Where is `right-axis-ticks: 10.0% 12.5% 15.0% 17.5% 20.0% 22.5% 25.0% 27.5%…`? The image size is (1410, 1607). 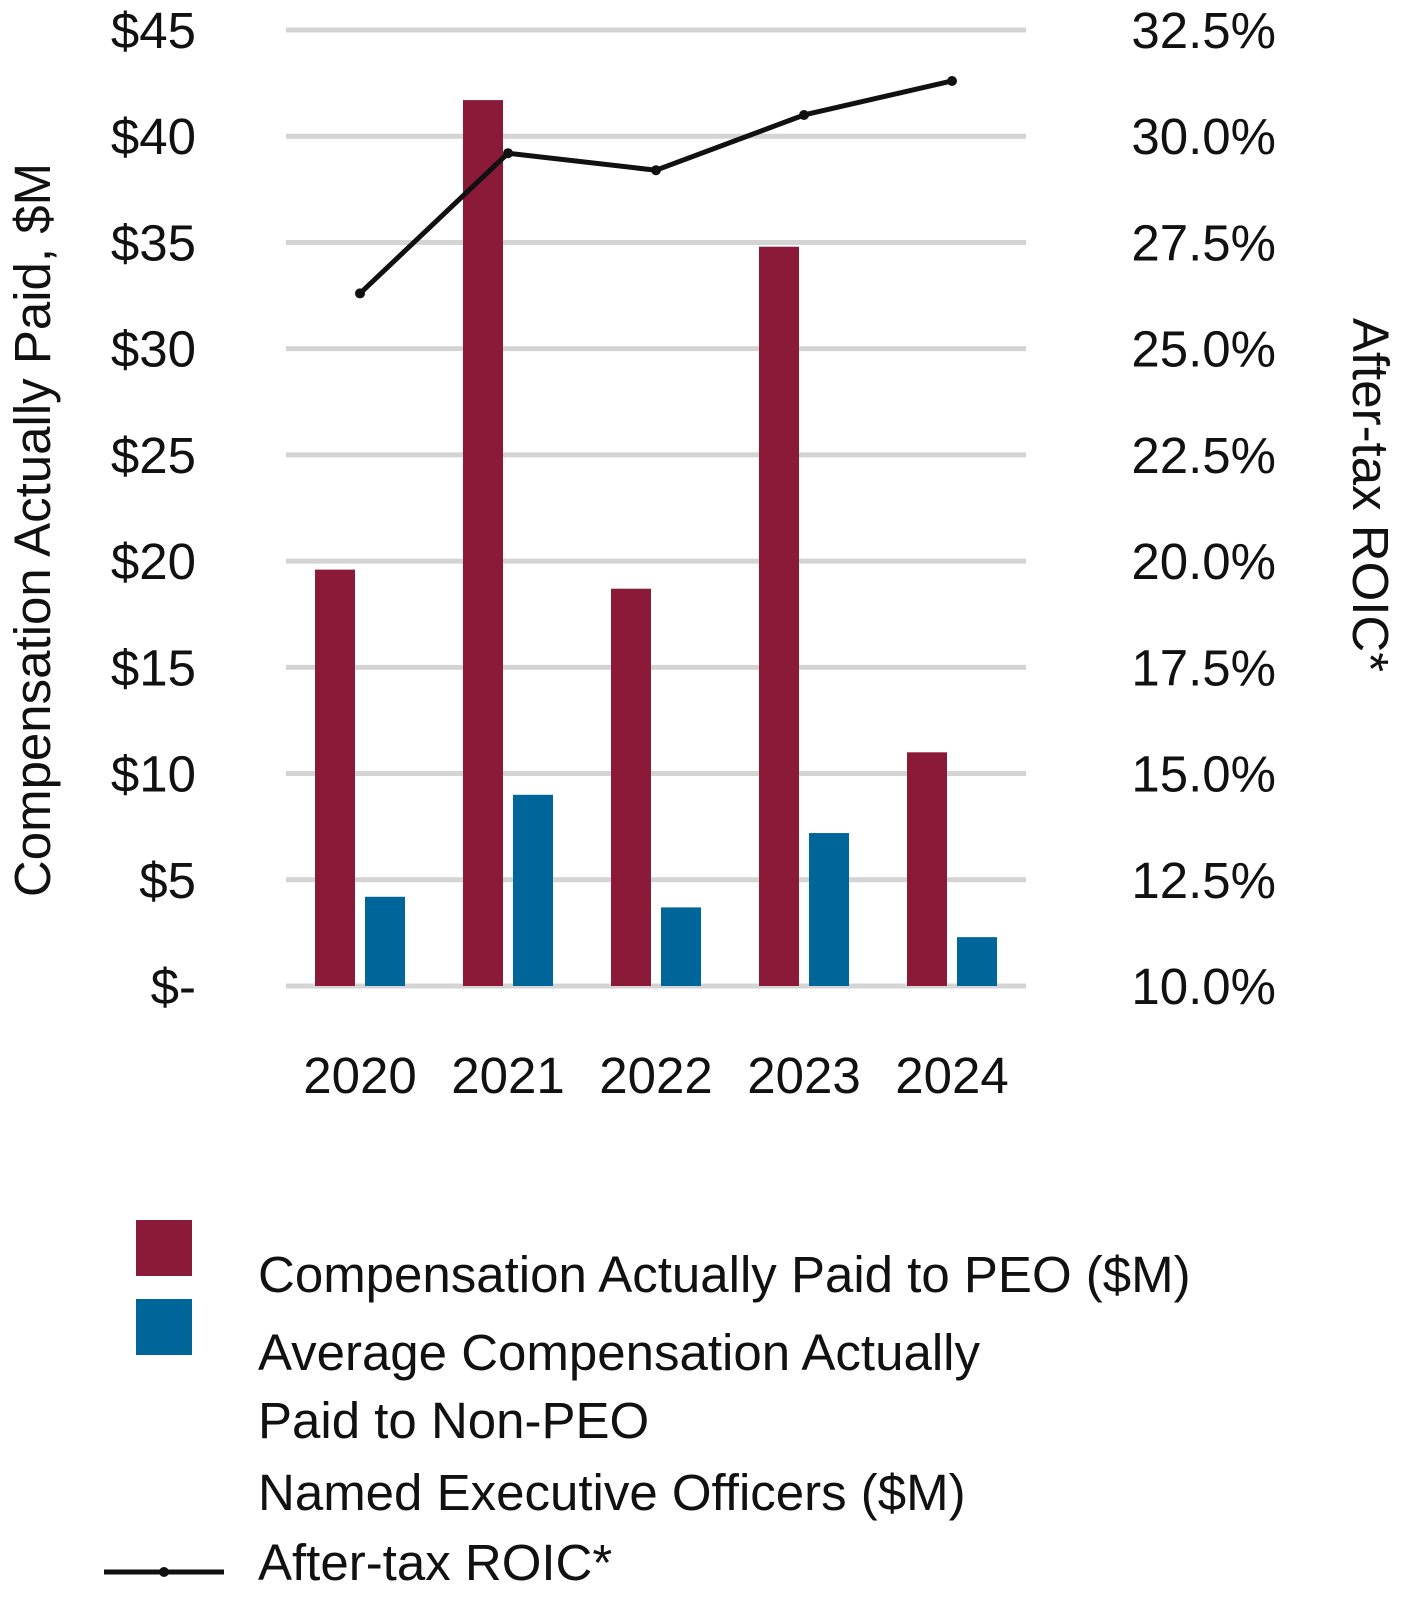
right-axis-ticks: 10.0% 12.5% 15.0% 17.5% 20.0% 22.5% 25.0% 27.5%… is located at coordinates (1203, 508).